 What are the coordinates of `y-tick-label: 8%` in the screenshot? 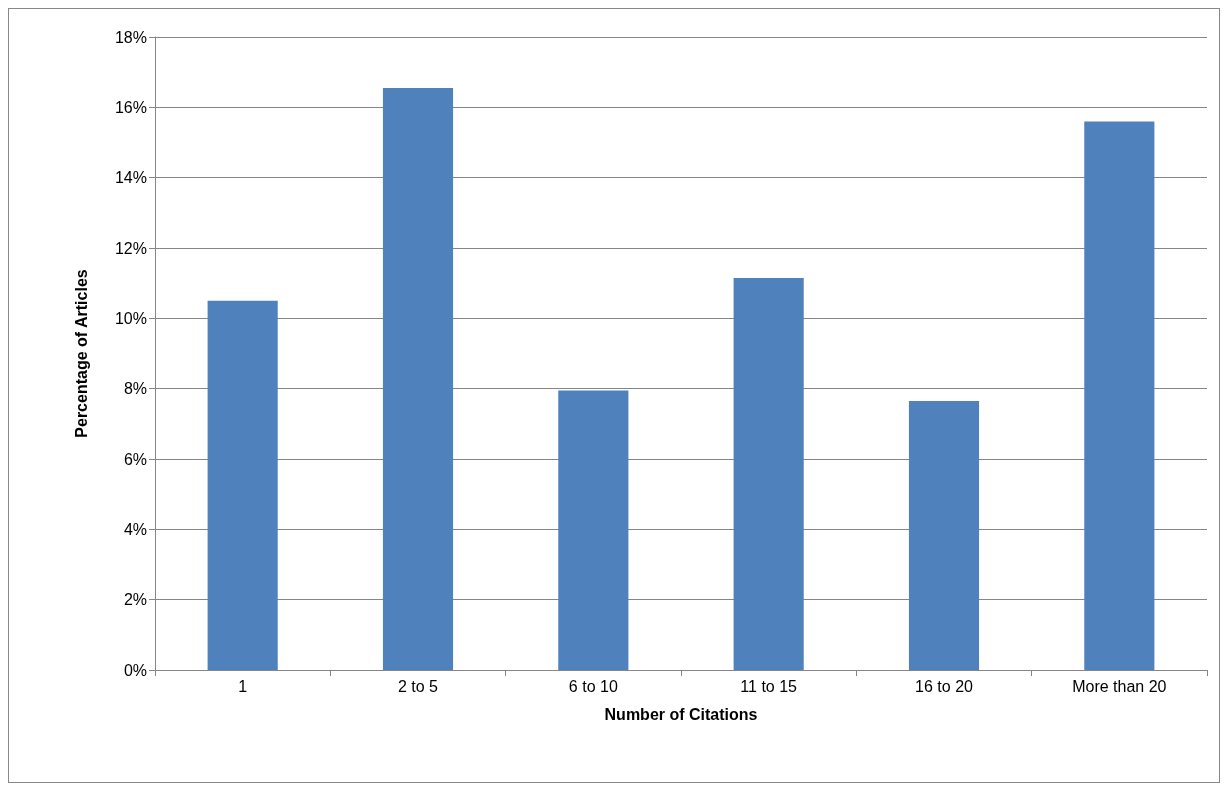 It's located at (135, 389).